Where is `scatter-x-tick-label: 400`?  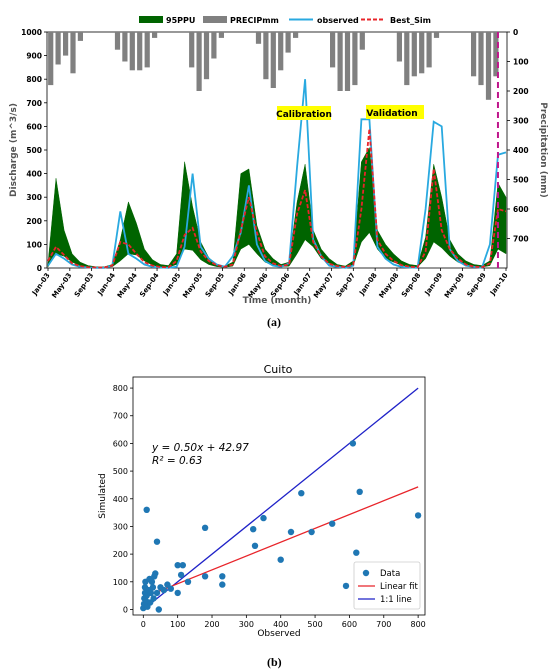 scatter-x-tick-label: 400 is located at coordinates (280, 624).